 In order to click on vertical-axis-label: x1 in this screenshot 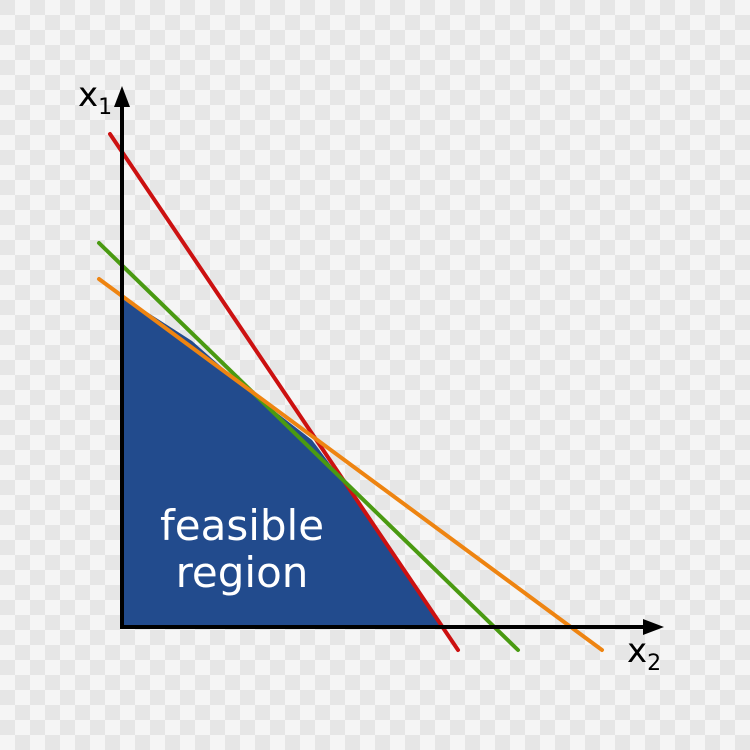, I will do `click(95, 97)`.